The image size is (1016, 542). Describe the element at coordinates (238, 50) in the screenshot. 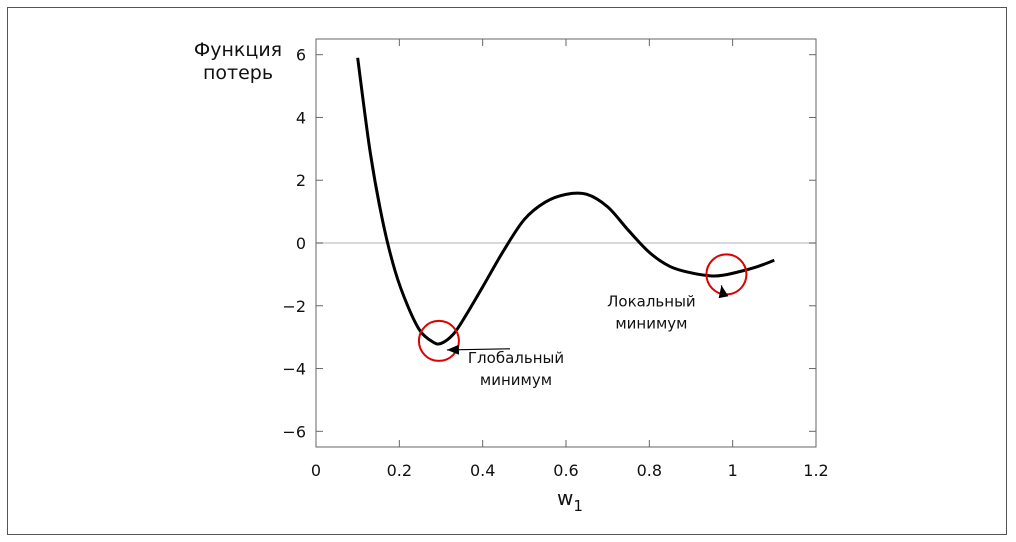

I see `y-axis-title: Функция` at that location.